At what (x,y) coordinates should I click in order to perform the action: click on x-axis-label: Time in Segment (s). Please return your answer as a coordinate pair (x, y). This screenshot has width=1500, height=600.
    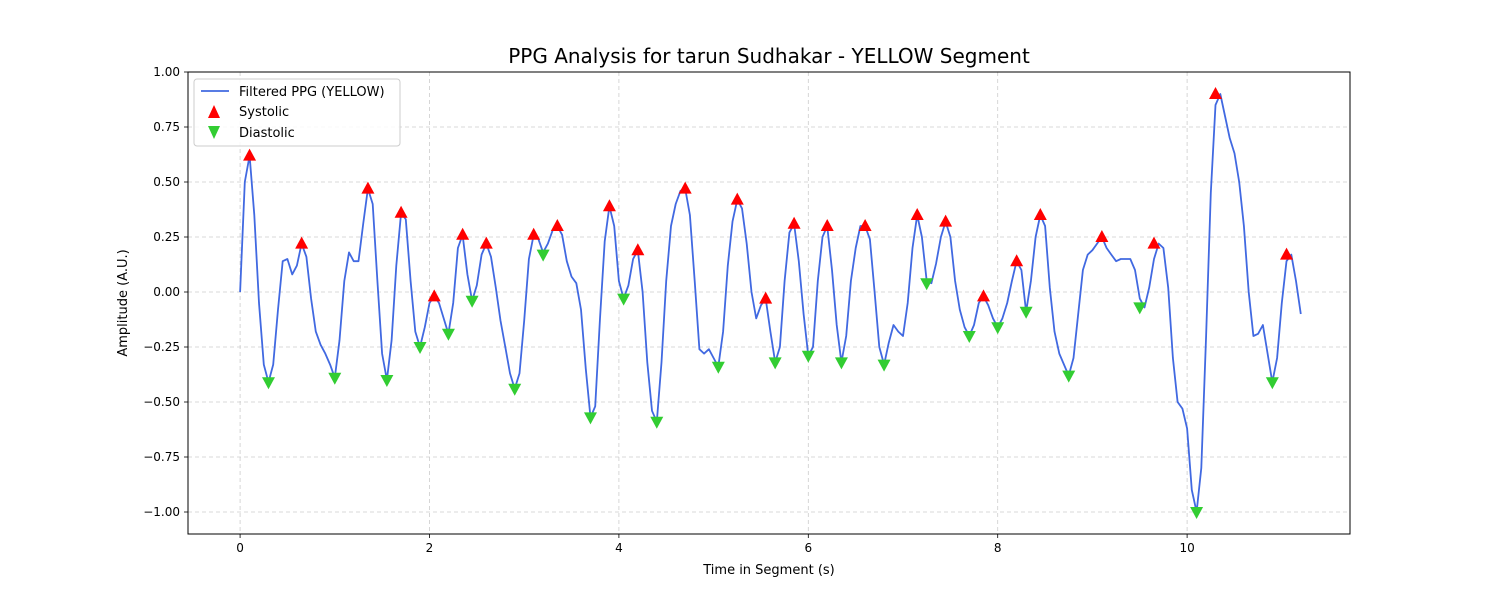
    Looking at the image, I should click on (768, 570).